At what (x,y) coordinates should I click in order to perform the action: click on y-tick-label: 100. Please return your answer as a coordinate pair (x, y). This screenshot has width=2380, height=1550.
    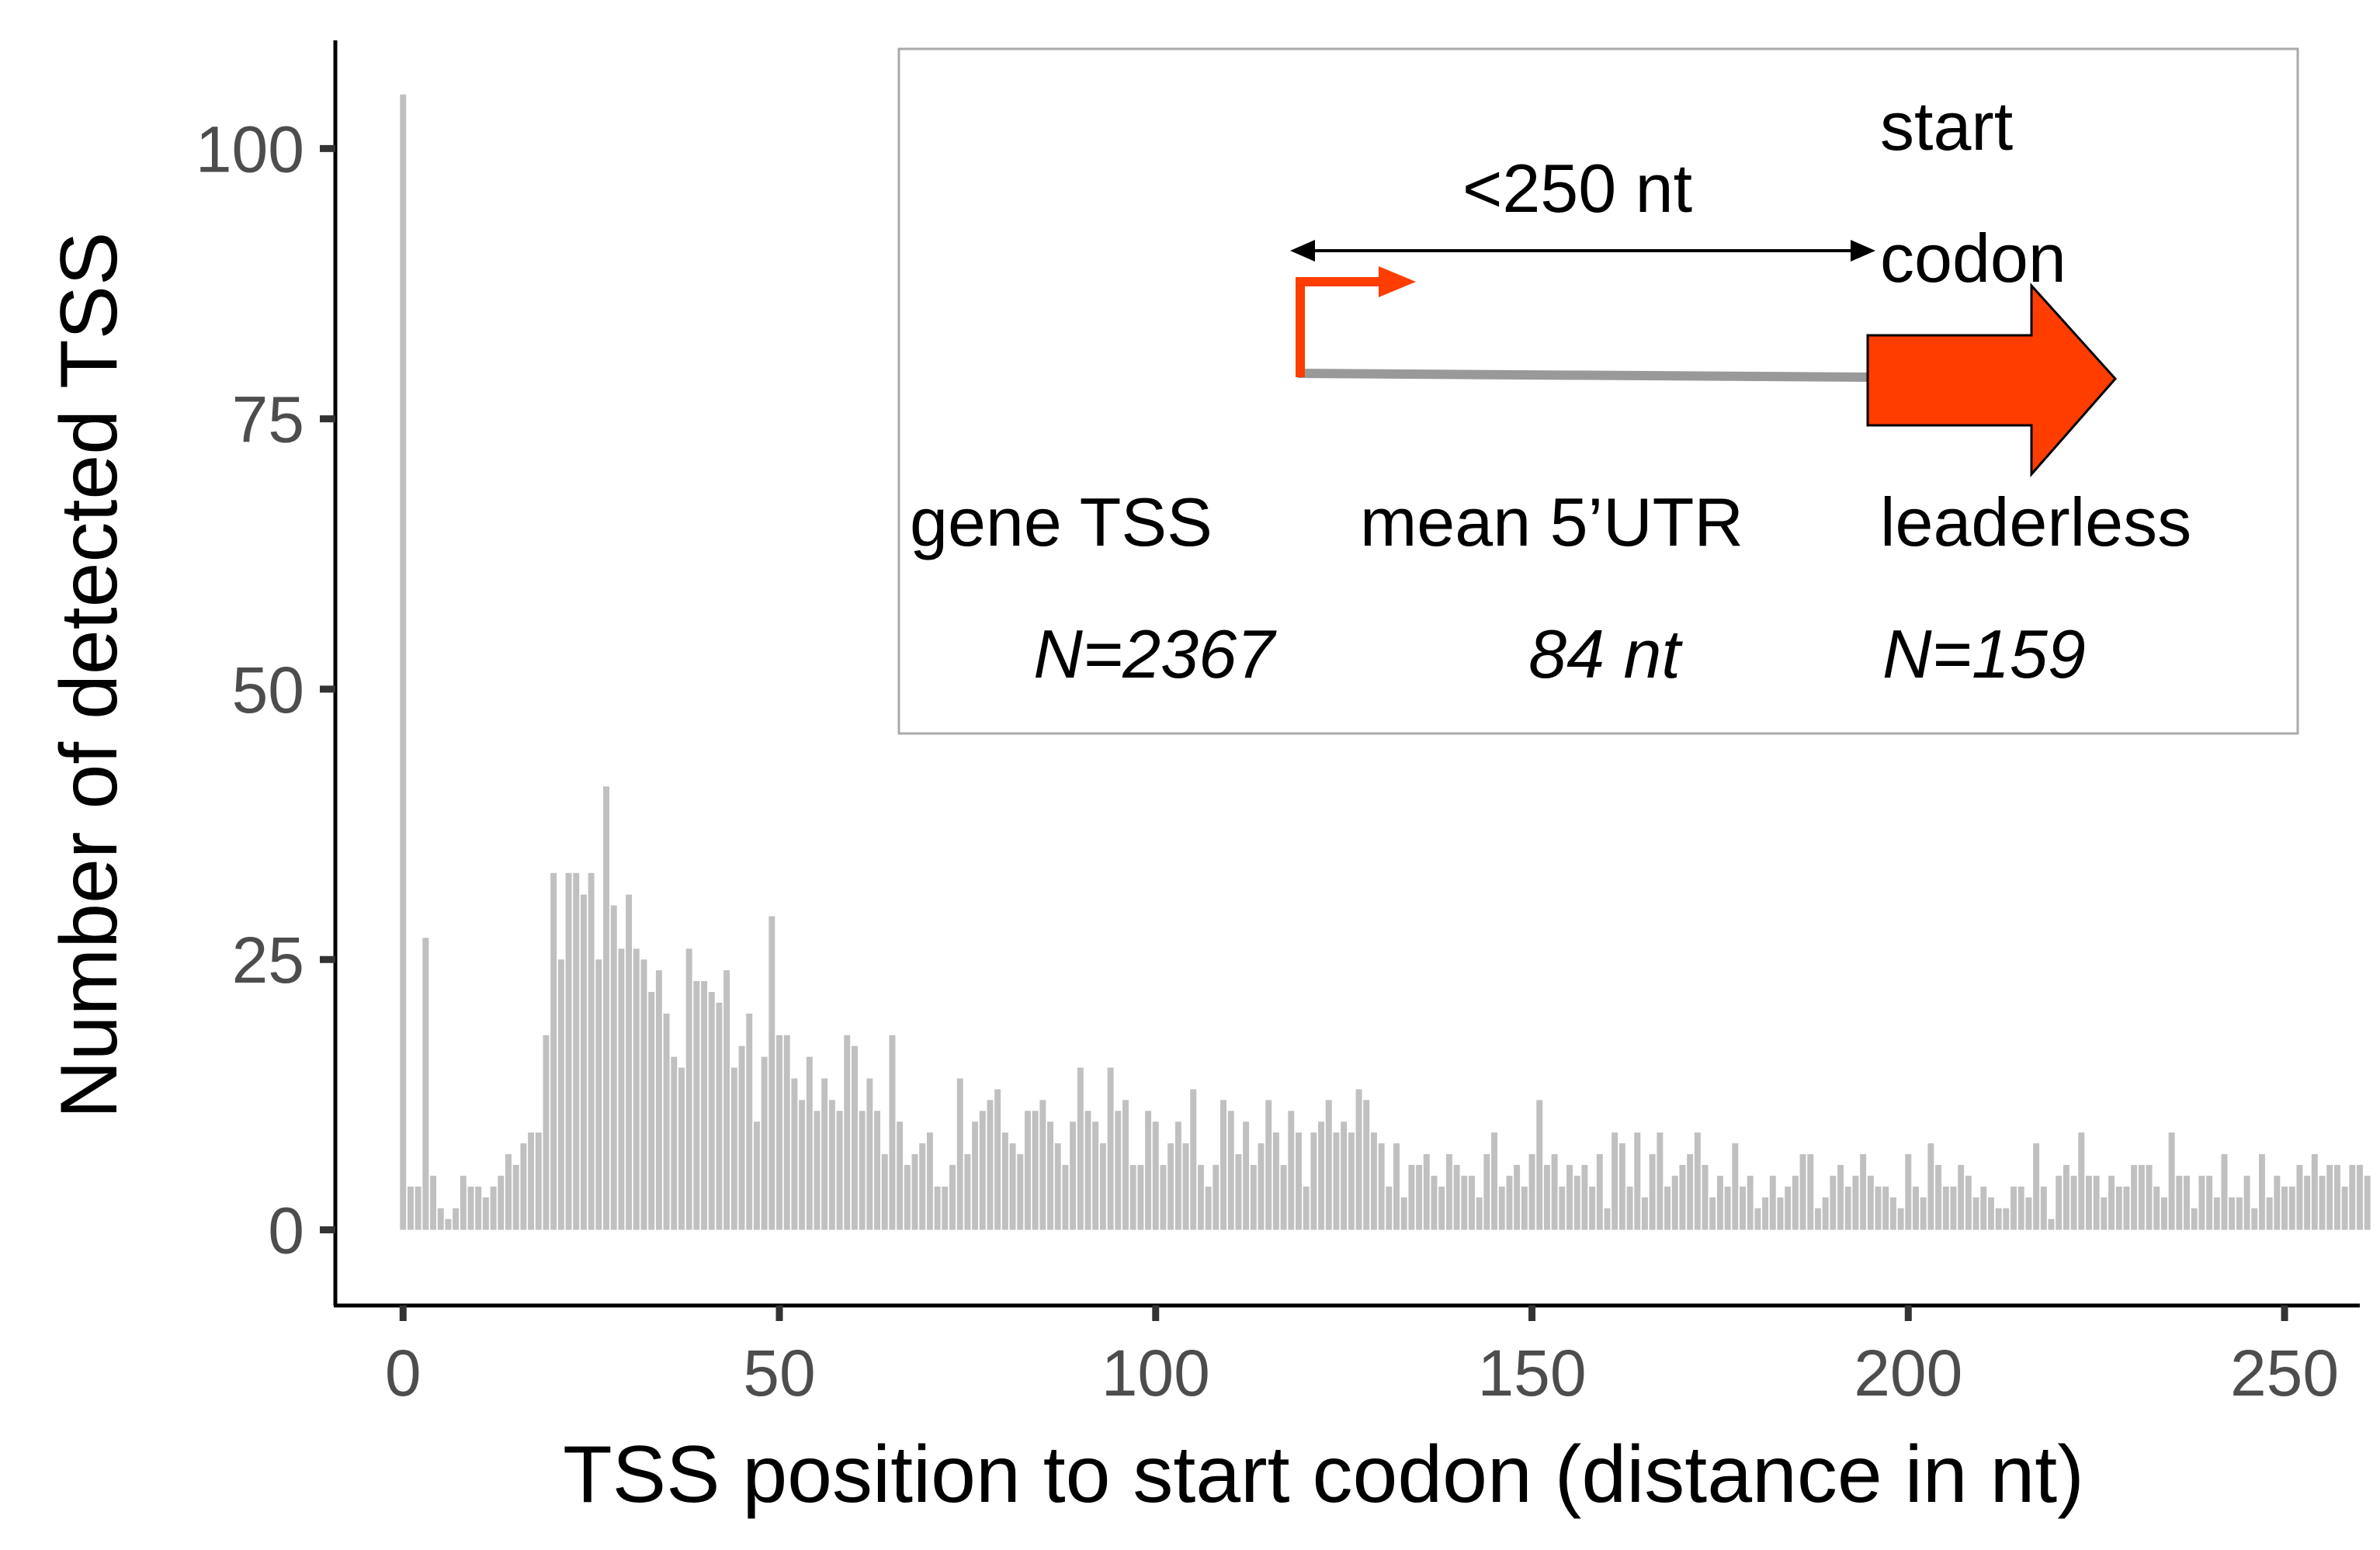
    Looking at the image, I should click on (250, 149).